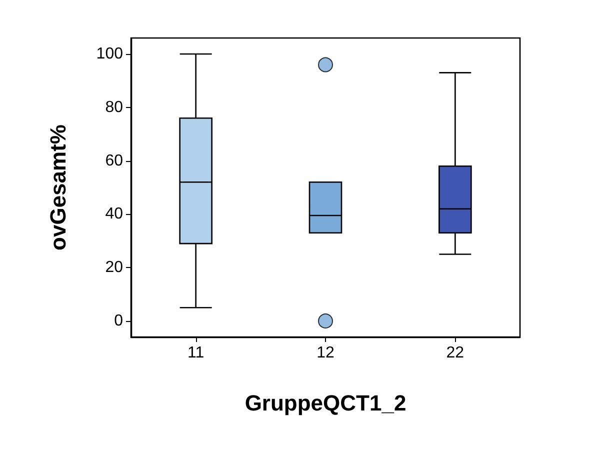 This screenshot has height=452, width=601. What do you see at coordinates (196, 353) in the screenshot?
I see `x-tick-label: 11` at bounding box center [196, 353].